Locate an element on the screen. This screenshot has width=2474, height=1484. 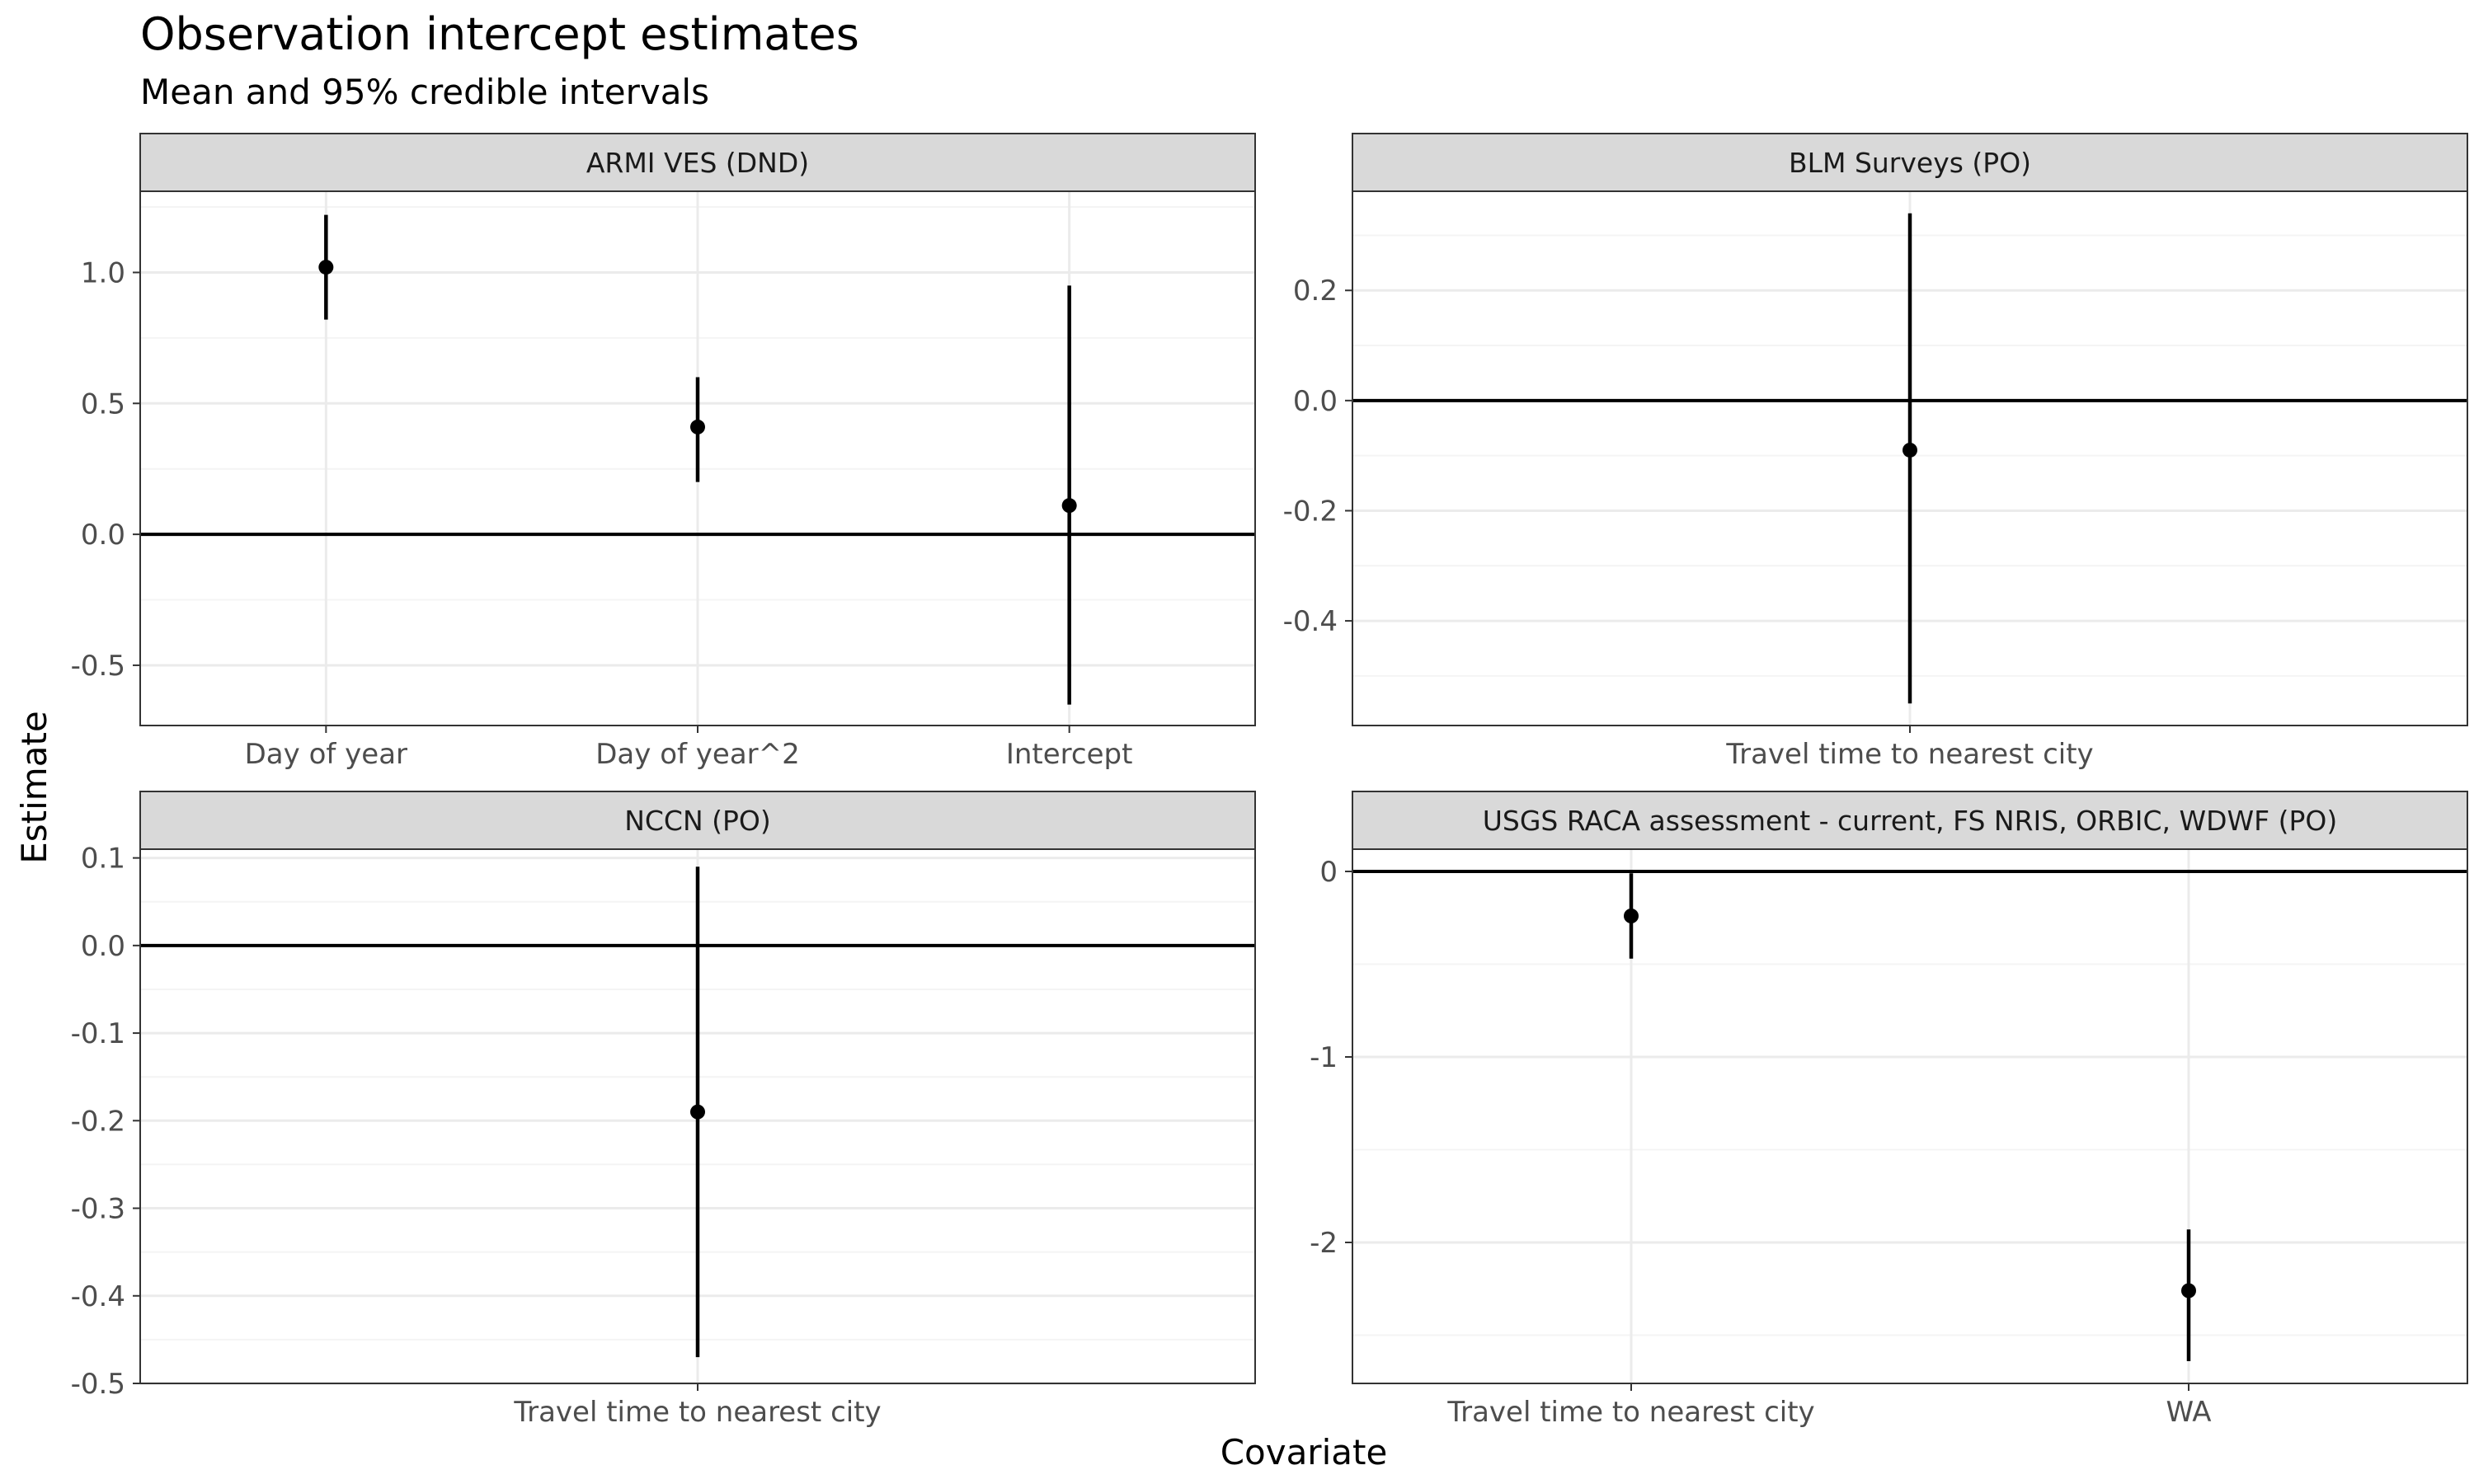
y-tick-label: -1 is located at coordinates (1324, 1057).